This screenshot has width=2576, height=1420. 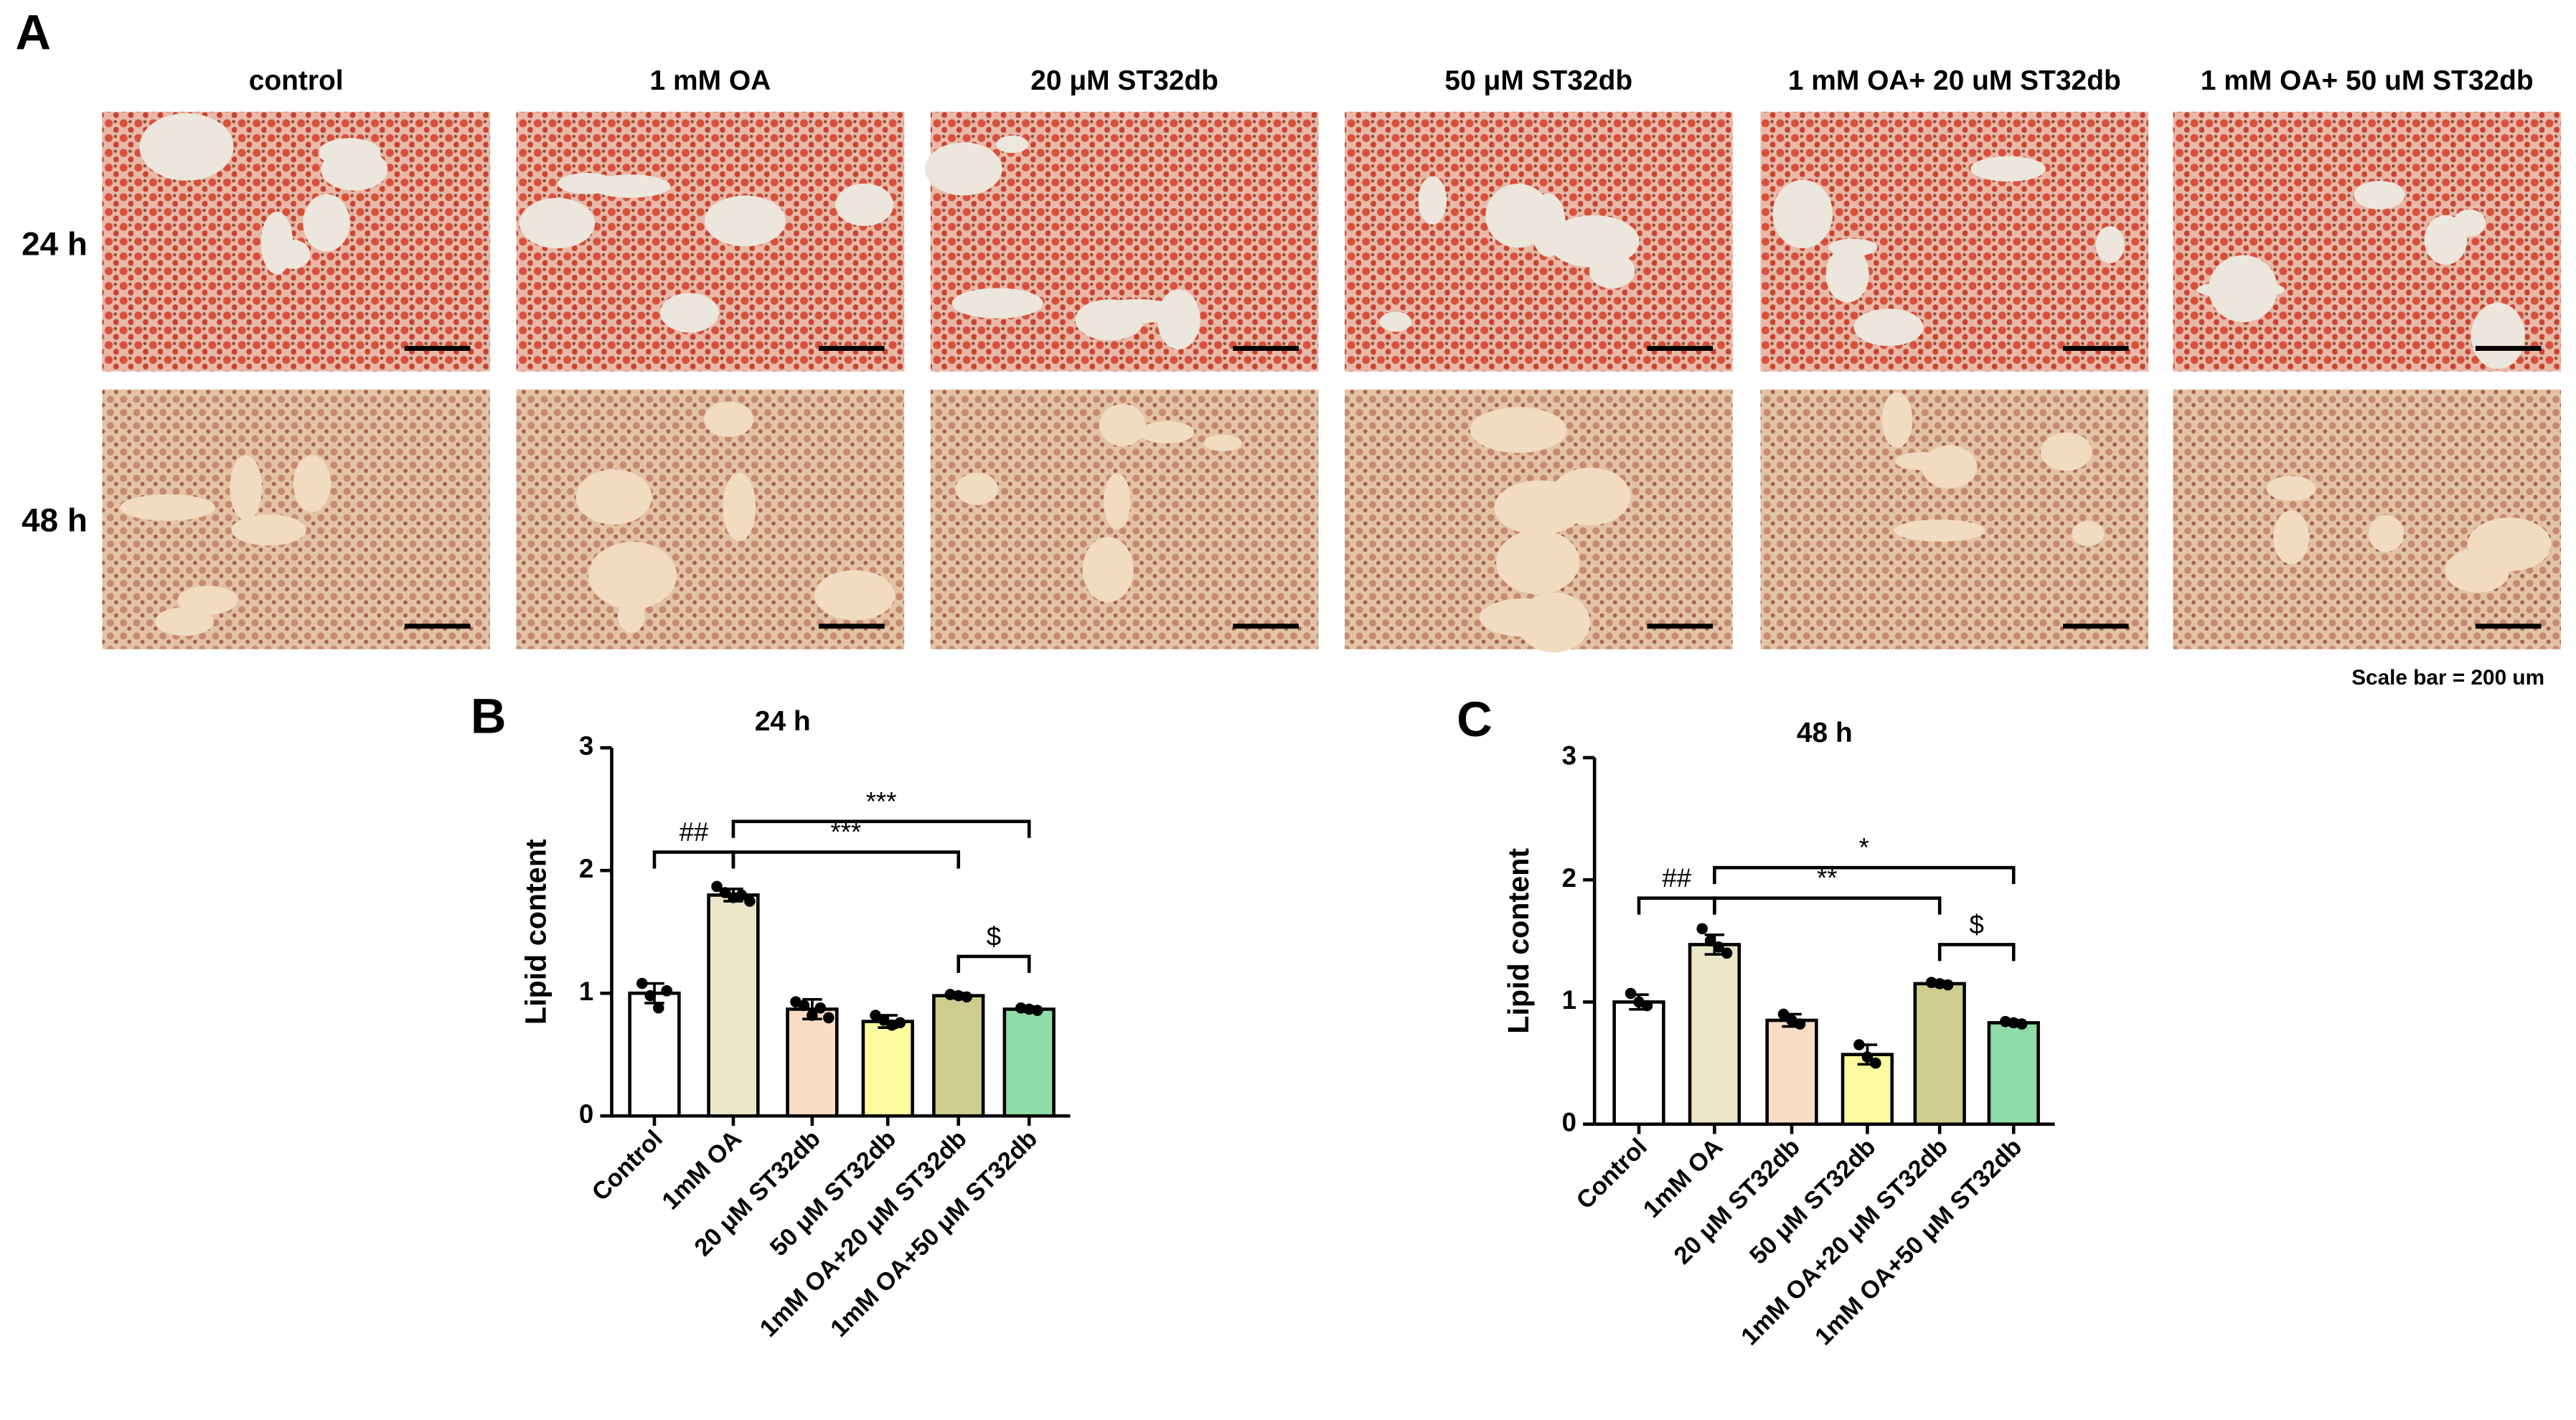 I want to click on column-header: control, so click(x=296, y=80).